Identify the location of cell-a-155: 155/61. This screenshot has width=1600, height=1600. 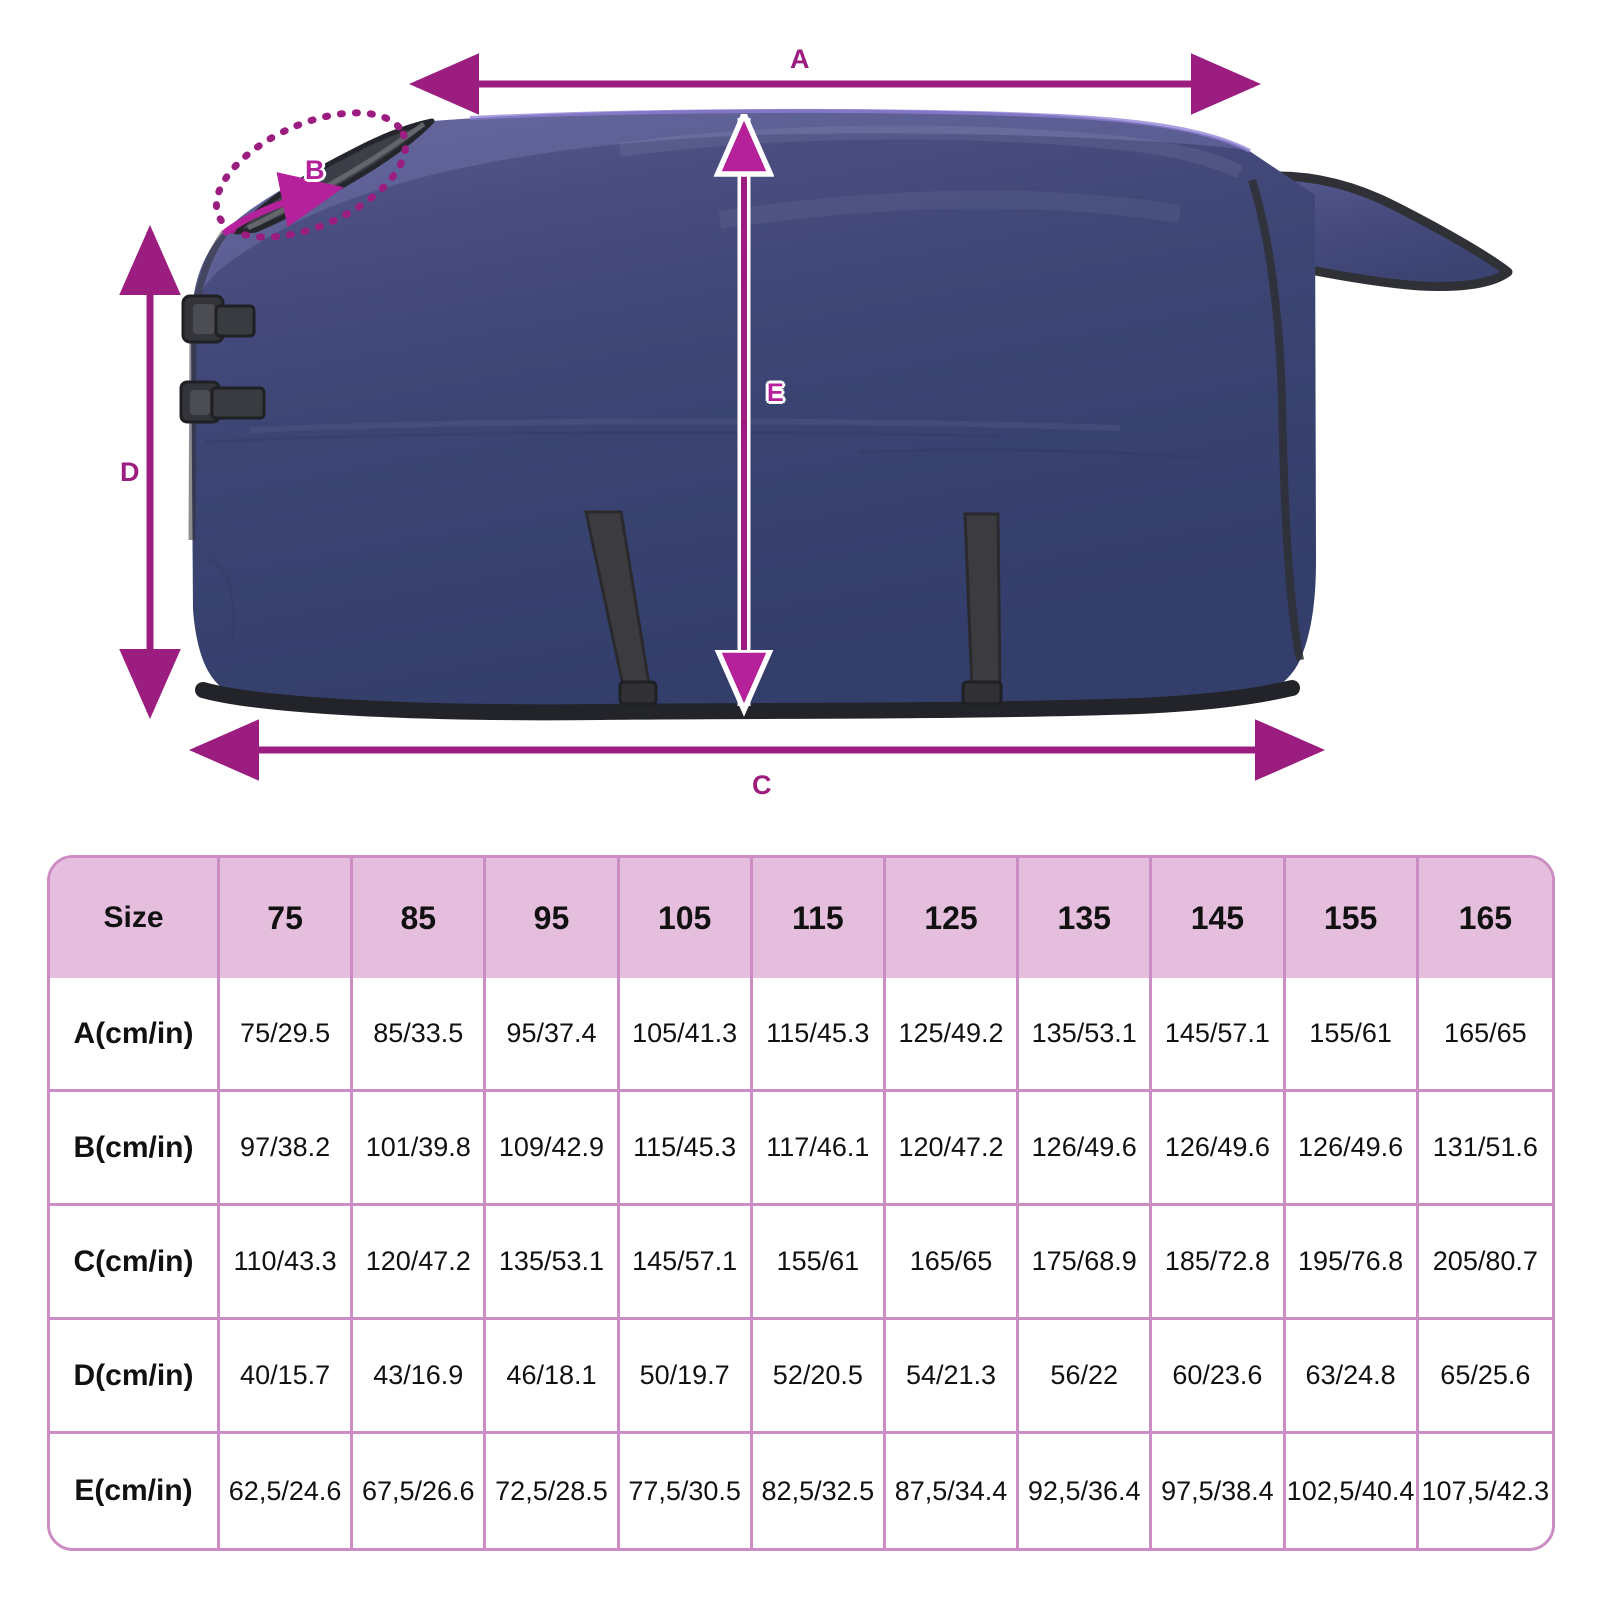
(1352, 1035).